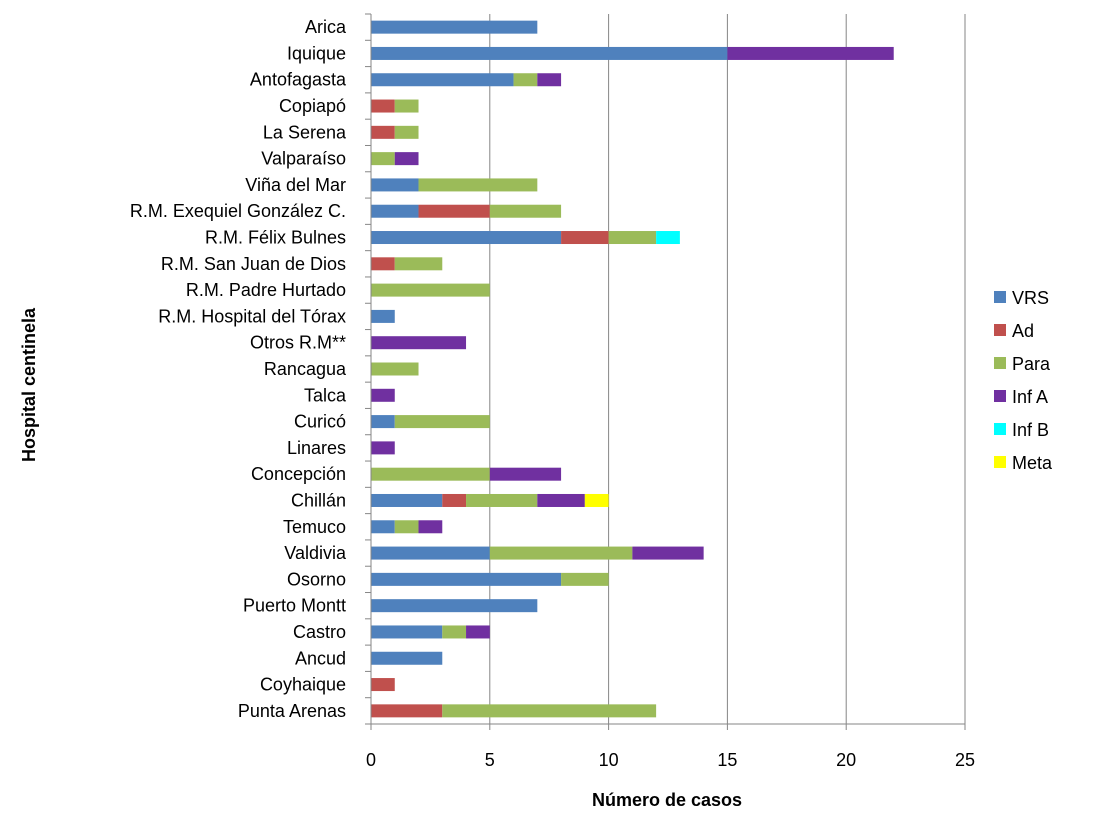  I want to click on bar-para-valdivia, so click(561, 553).